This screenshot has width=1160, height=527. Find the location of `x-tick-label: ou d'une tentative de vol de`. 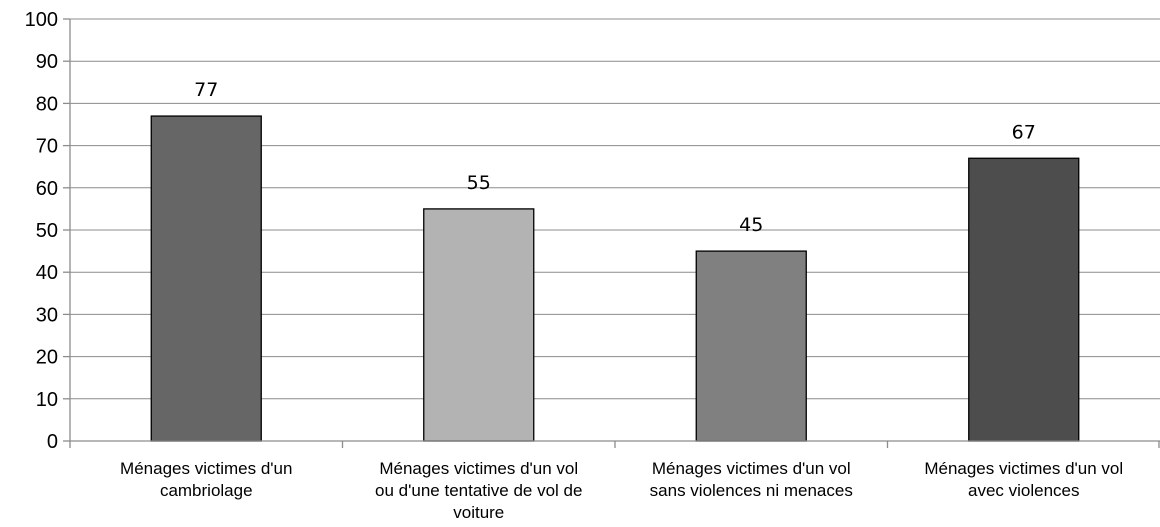

x-tick-label: ou d'une tentative de vol de is located at coordinates (478, 490).